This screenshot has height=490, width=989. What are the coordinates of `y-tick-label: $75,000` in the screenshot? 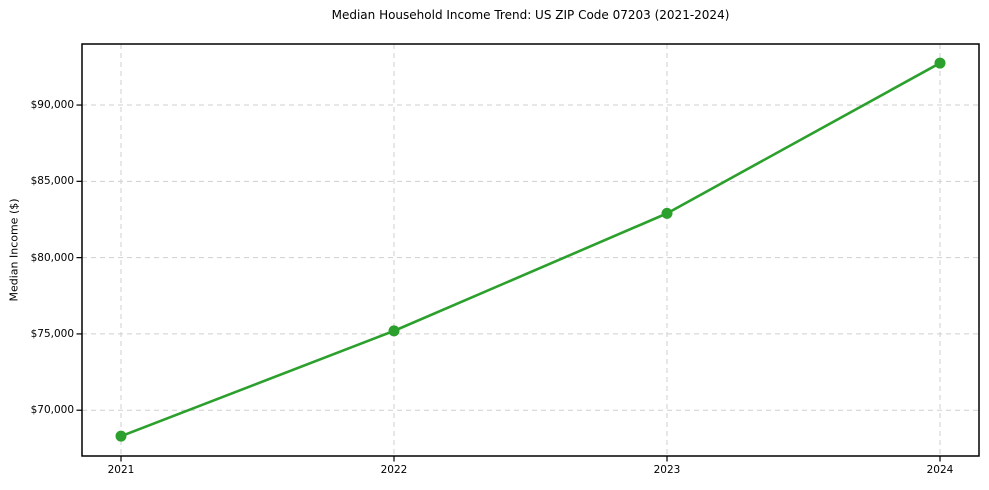 It's located at (52, 333).